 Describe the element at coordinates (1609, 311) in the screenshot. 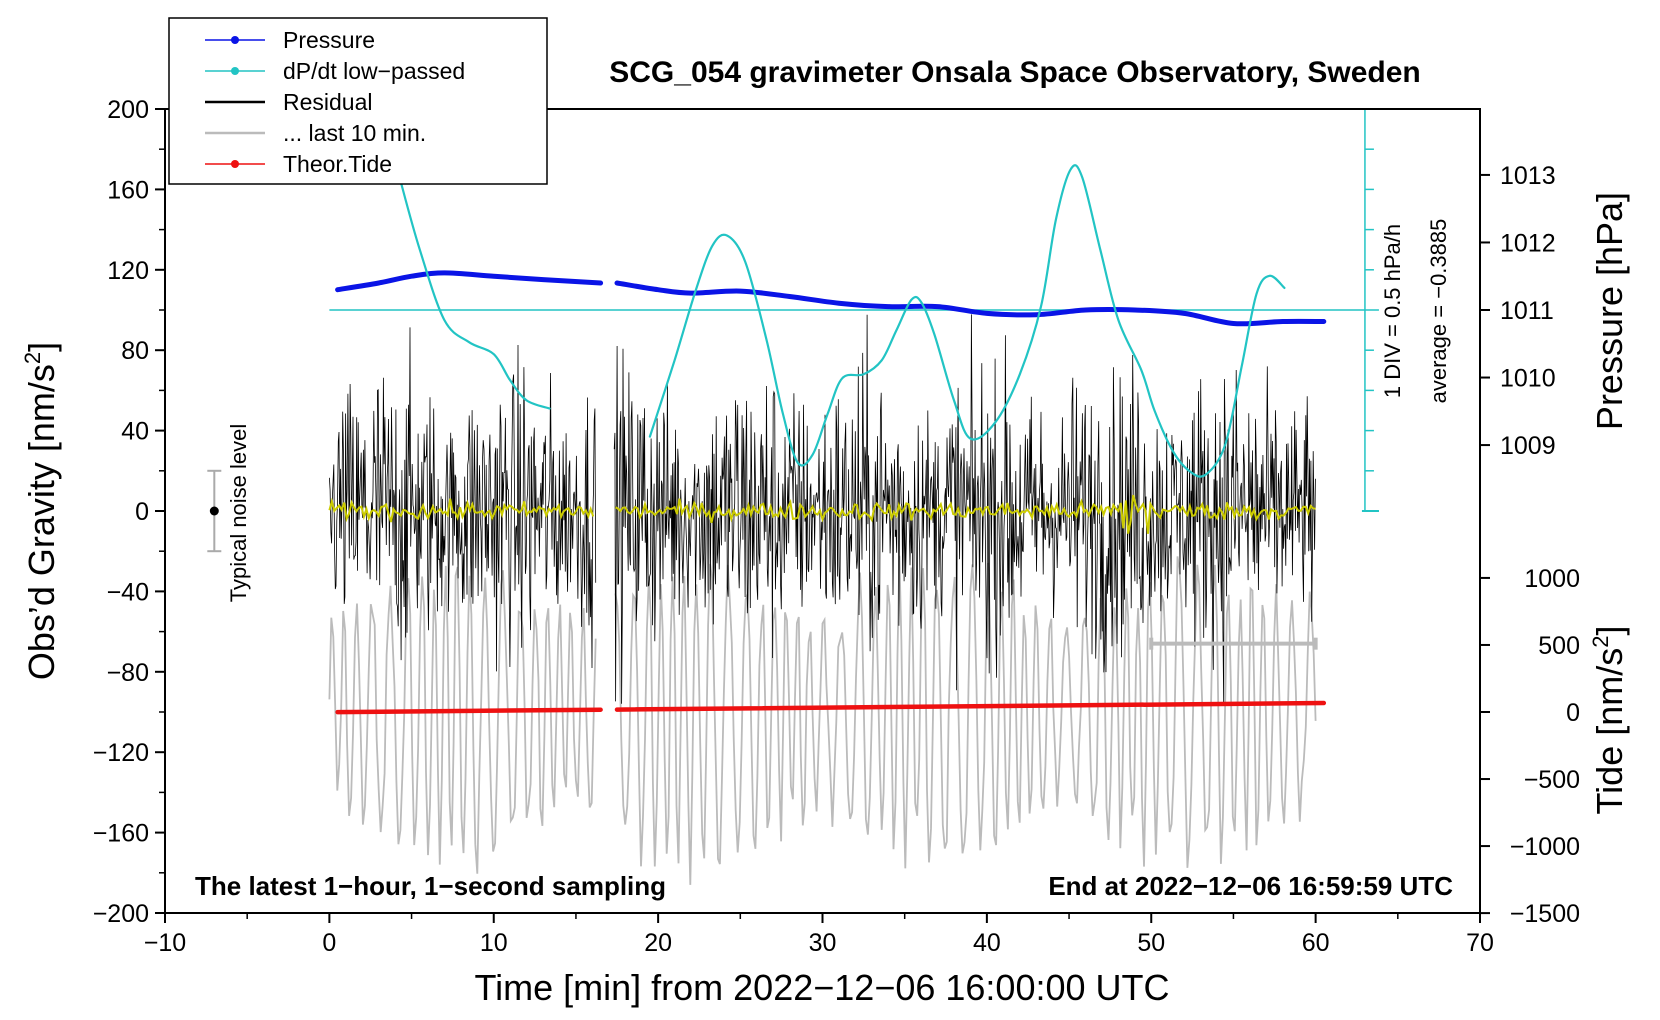

I see `y-axis-label-pressure: Pressure [hPa]` at that location.